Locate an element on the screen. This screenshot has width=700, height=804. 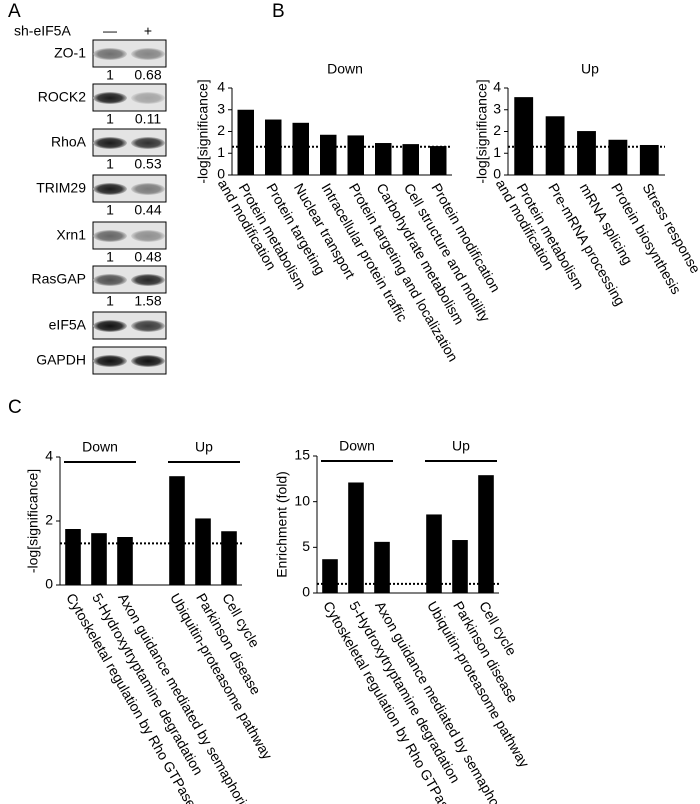
y-tick-label: 15 is located at coordinates (302, 455).